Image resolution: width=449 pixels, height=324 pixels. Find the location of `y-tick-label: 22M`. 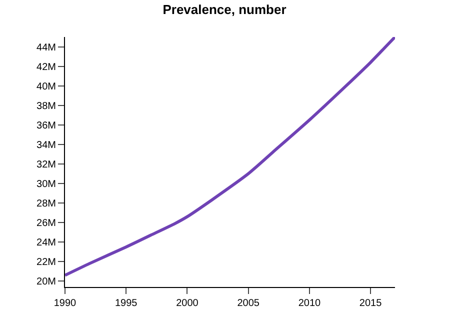

y-tick-label: 22M is located at coordinates (46, 262).